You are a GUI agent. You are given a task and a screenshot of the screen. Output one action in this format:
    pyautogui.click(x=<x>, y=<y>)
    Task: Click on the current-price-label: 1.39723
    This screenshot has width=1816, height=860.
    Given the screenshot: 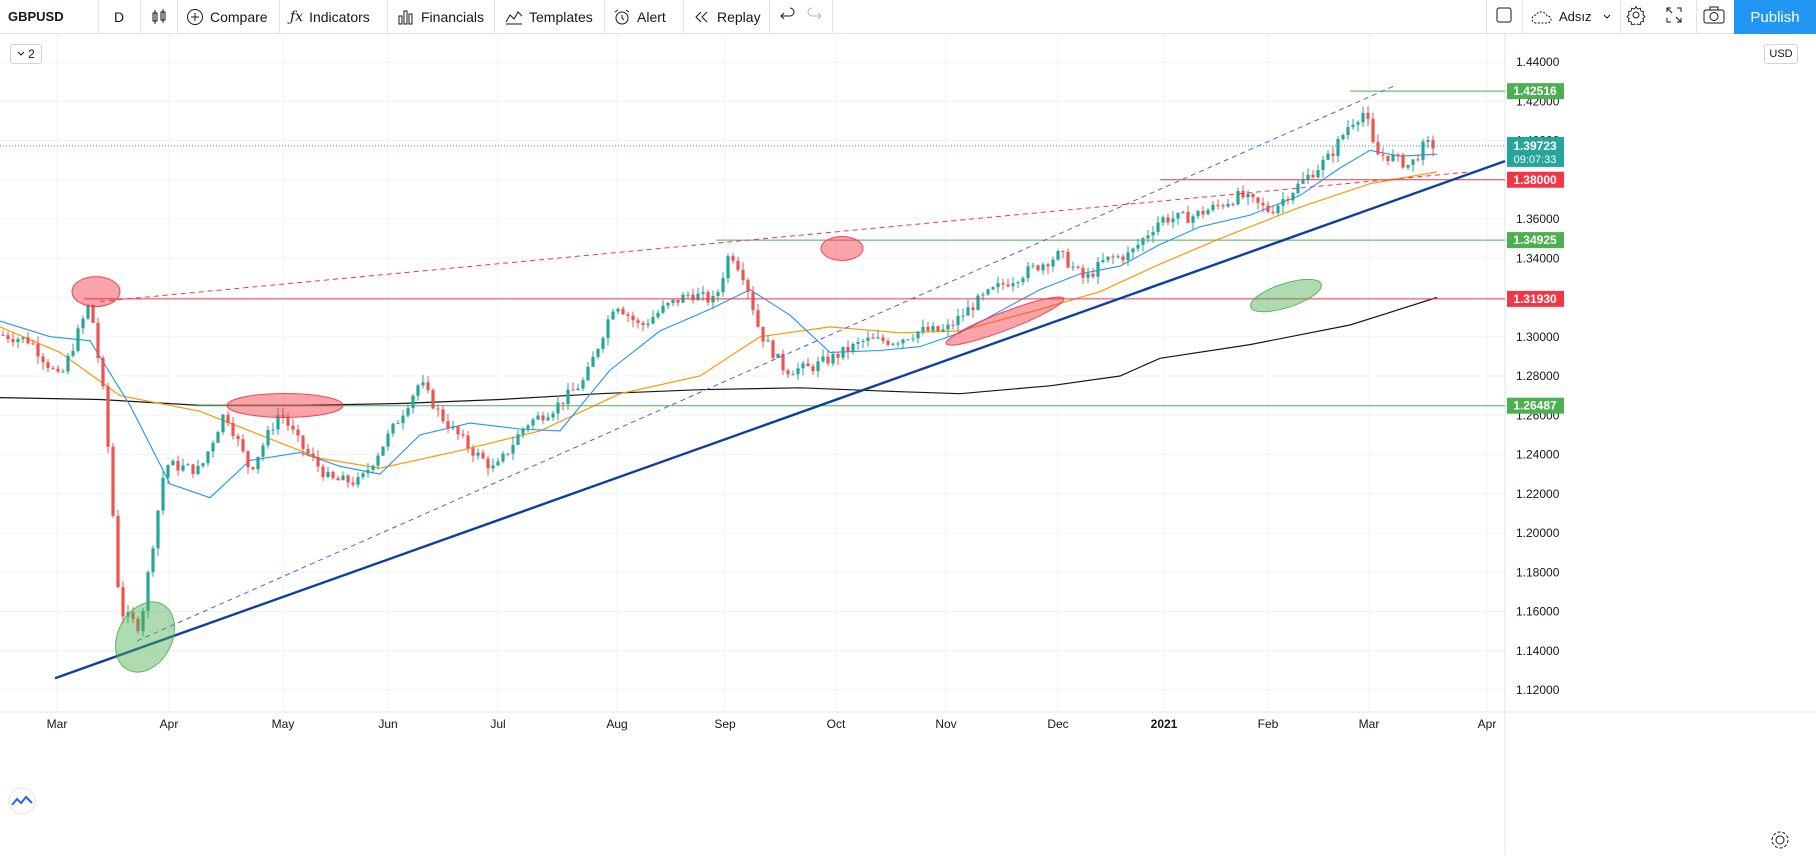 What is the action you would take?
    pyautogui.click(x=1535, y=146)
    